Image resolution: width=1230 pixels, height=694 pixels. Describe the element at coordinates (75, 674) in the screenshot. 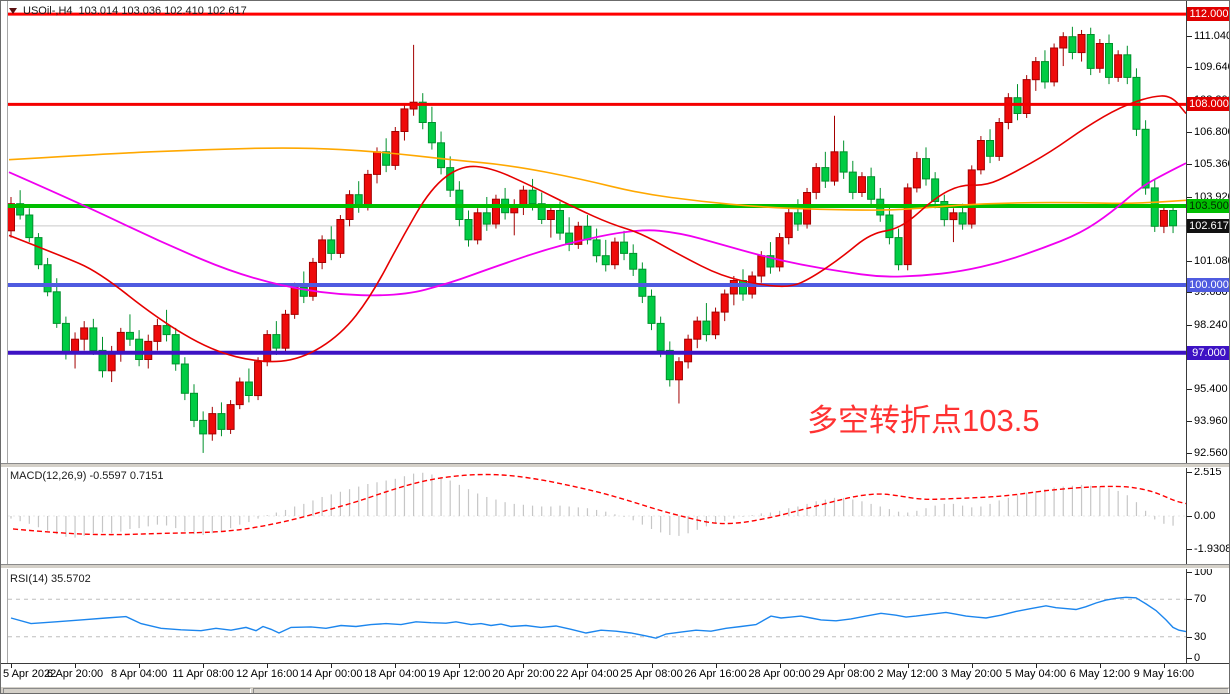

I see `time-label: 6 Apr 20:00` at that location.